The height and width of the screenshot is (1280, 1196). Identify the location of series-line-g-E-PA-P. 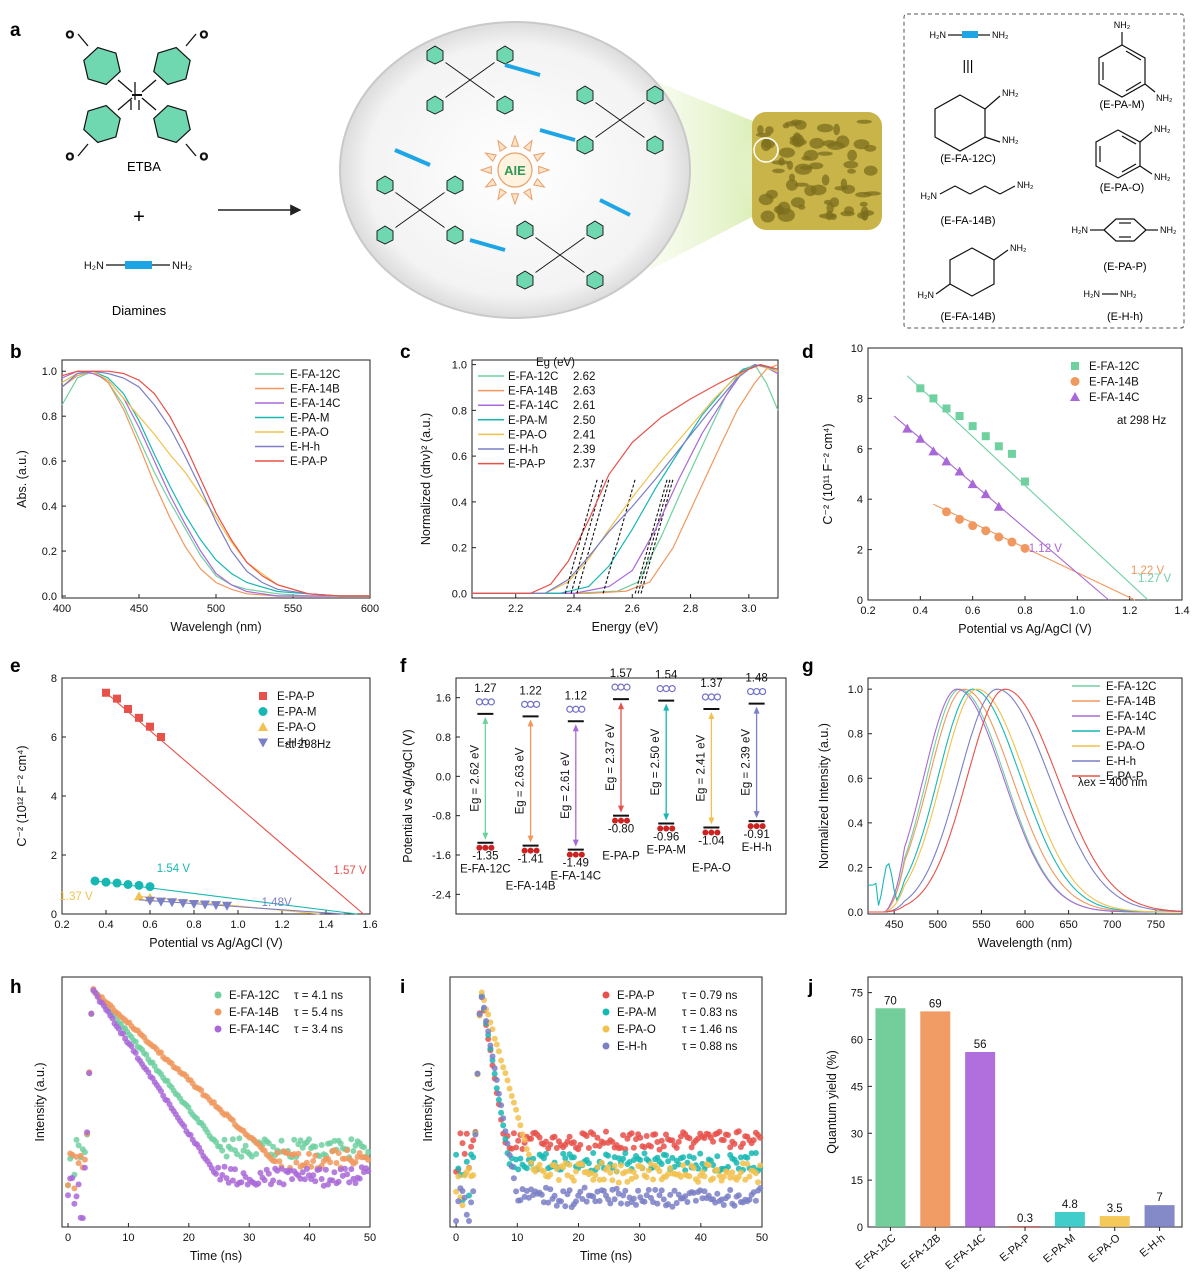
(1025, 800).